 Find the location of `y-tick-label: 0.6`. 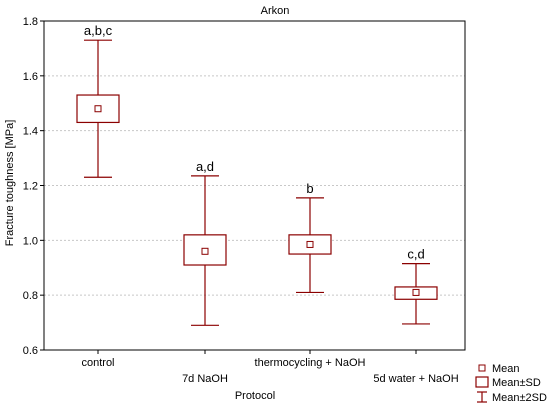

y-tick-label: 0.6 is located at coordinates (30, 351).